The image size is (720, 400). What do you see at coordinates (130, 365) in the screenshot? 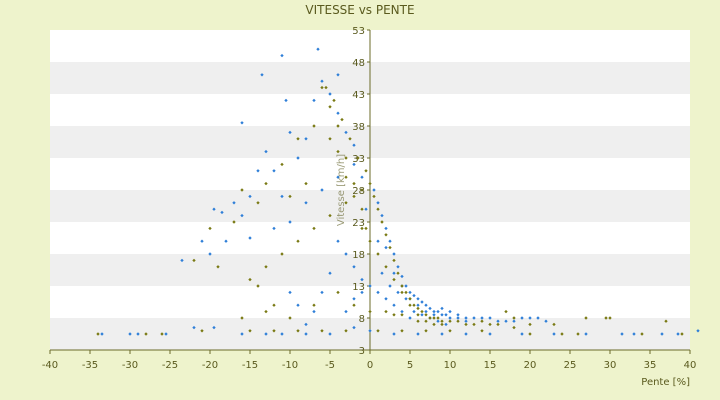
I see `x-tick-label: -30` at bounding box center [130, 365].